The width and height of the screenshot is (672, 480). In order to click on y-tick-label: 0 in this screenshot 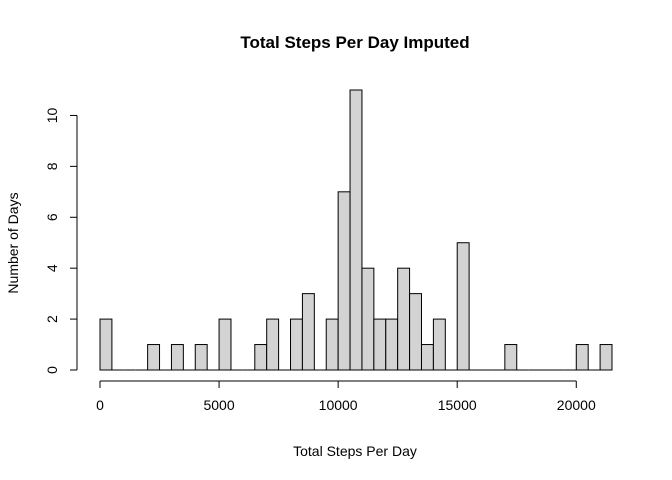, I will do `click(52, 370)`.